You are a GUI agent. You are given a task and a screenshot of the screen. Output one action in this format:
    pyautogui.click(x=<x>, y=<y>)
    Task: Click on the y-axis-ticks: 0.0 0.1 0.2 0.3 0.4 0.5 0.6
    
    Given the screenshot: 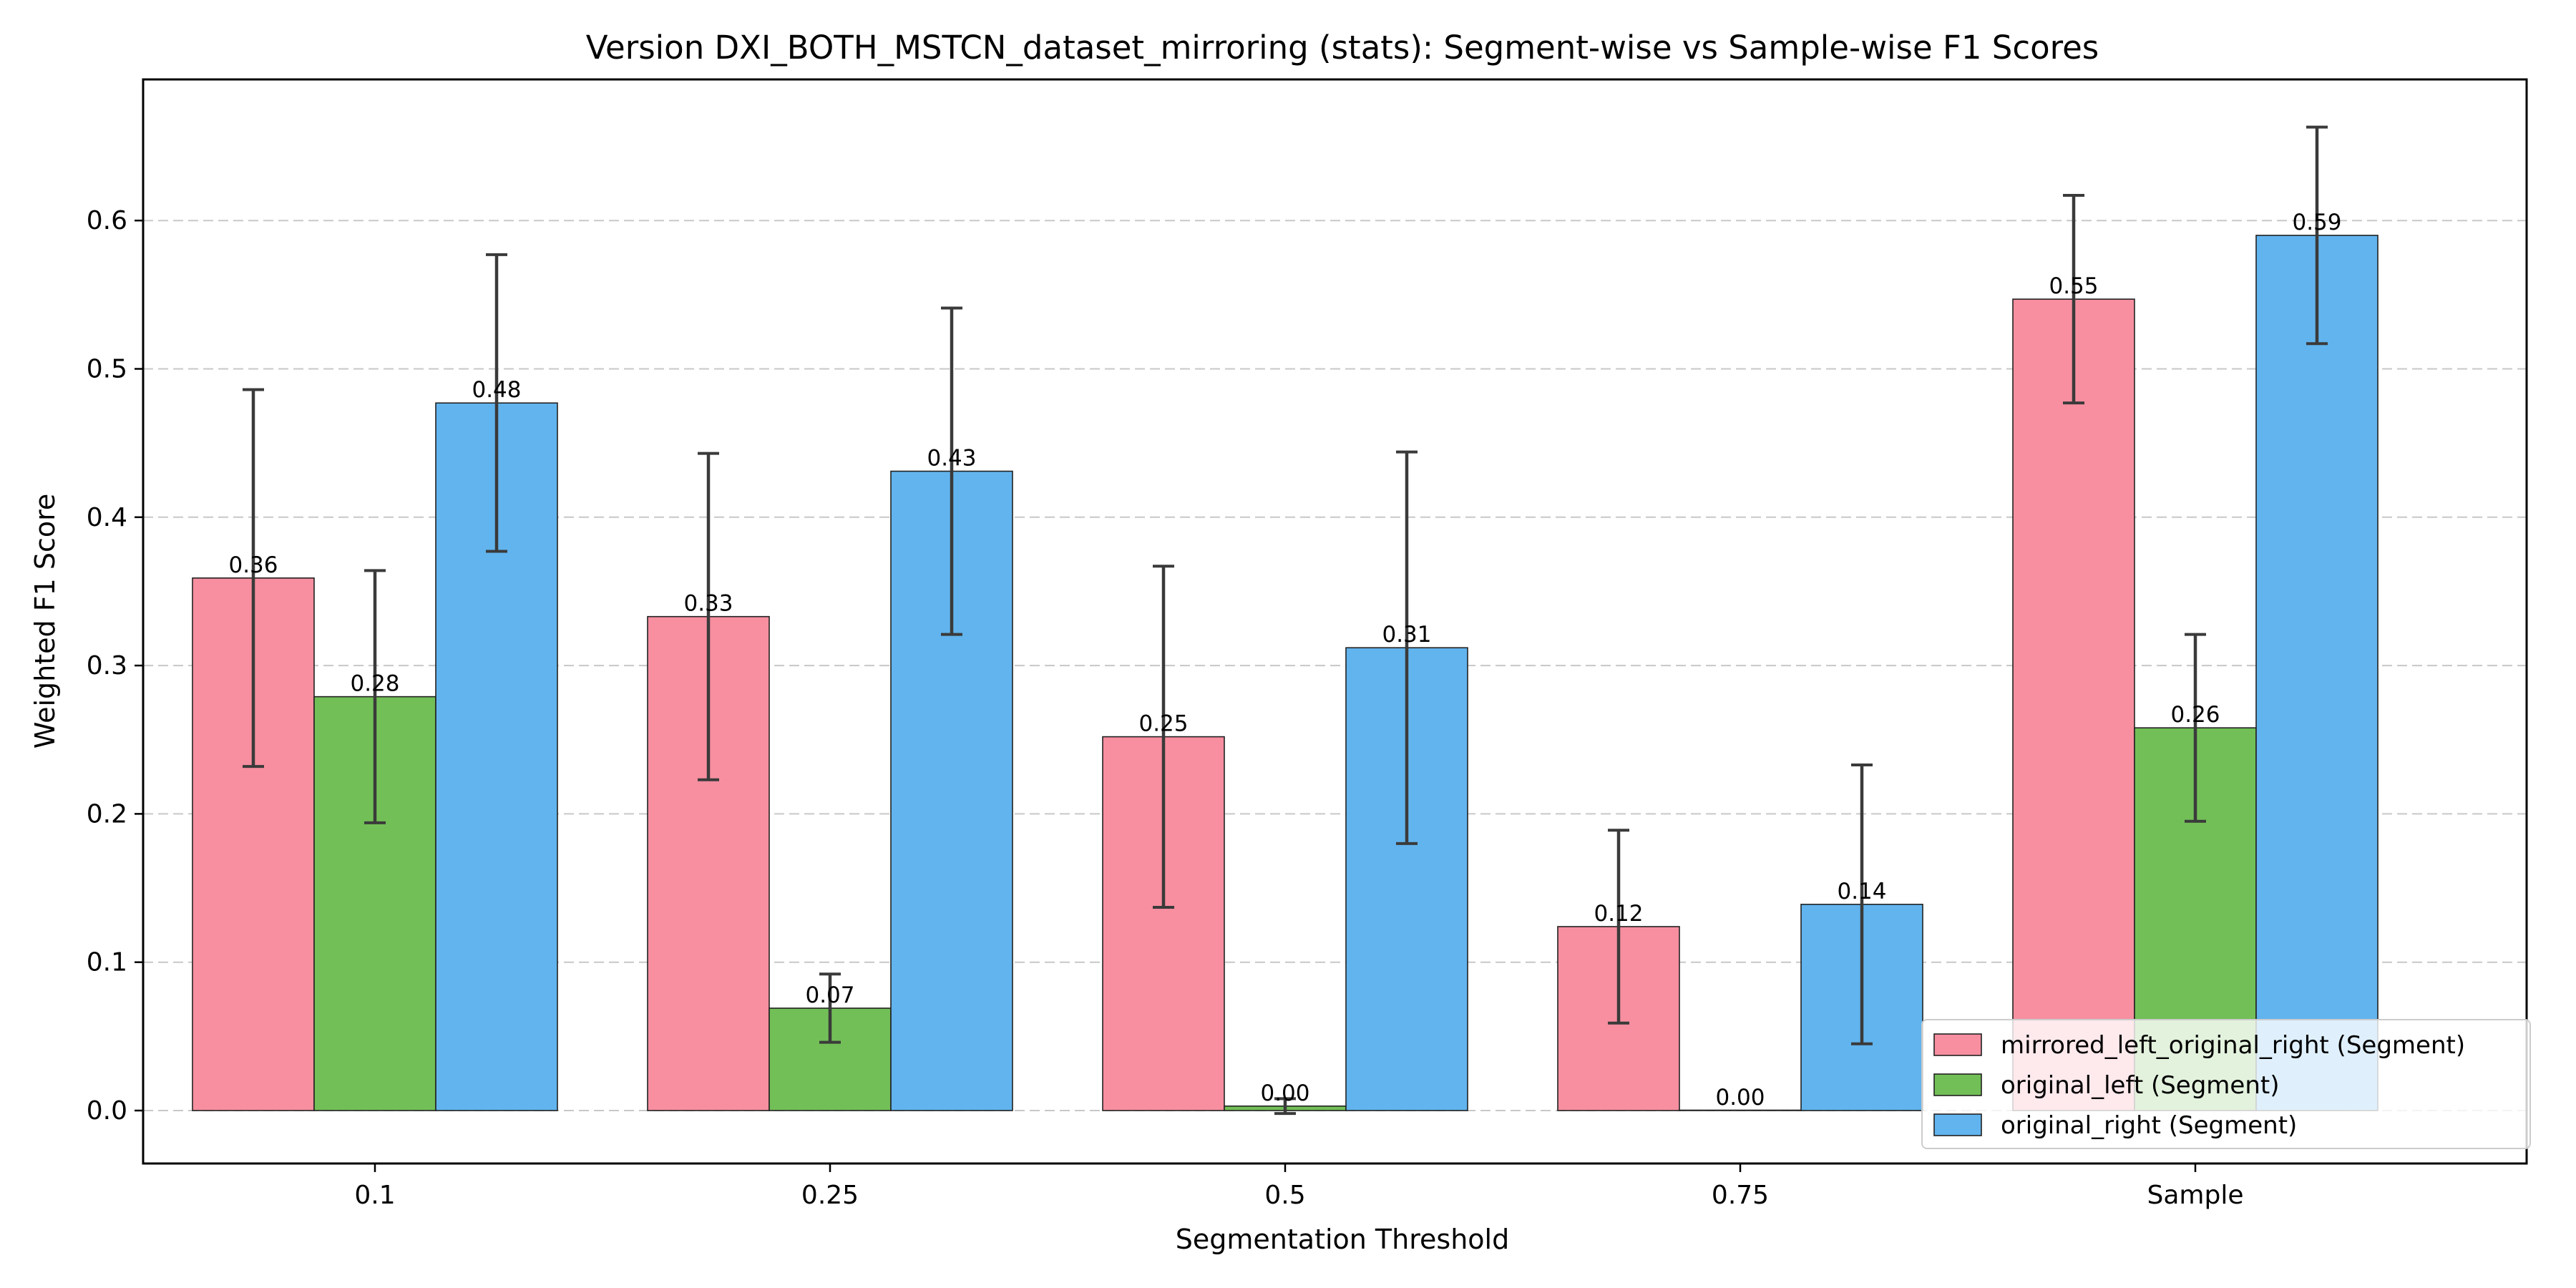 What is the action you would take?
    pyautogui.click(x=115, y=666)
    